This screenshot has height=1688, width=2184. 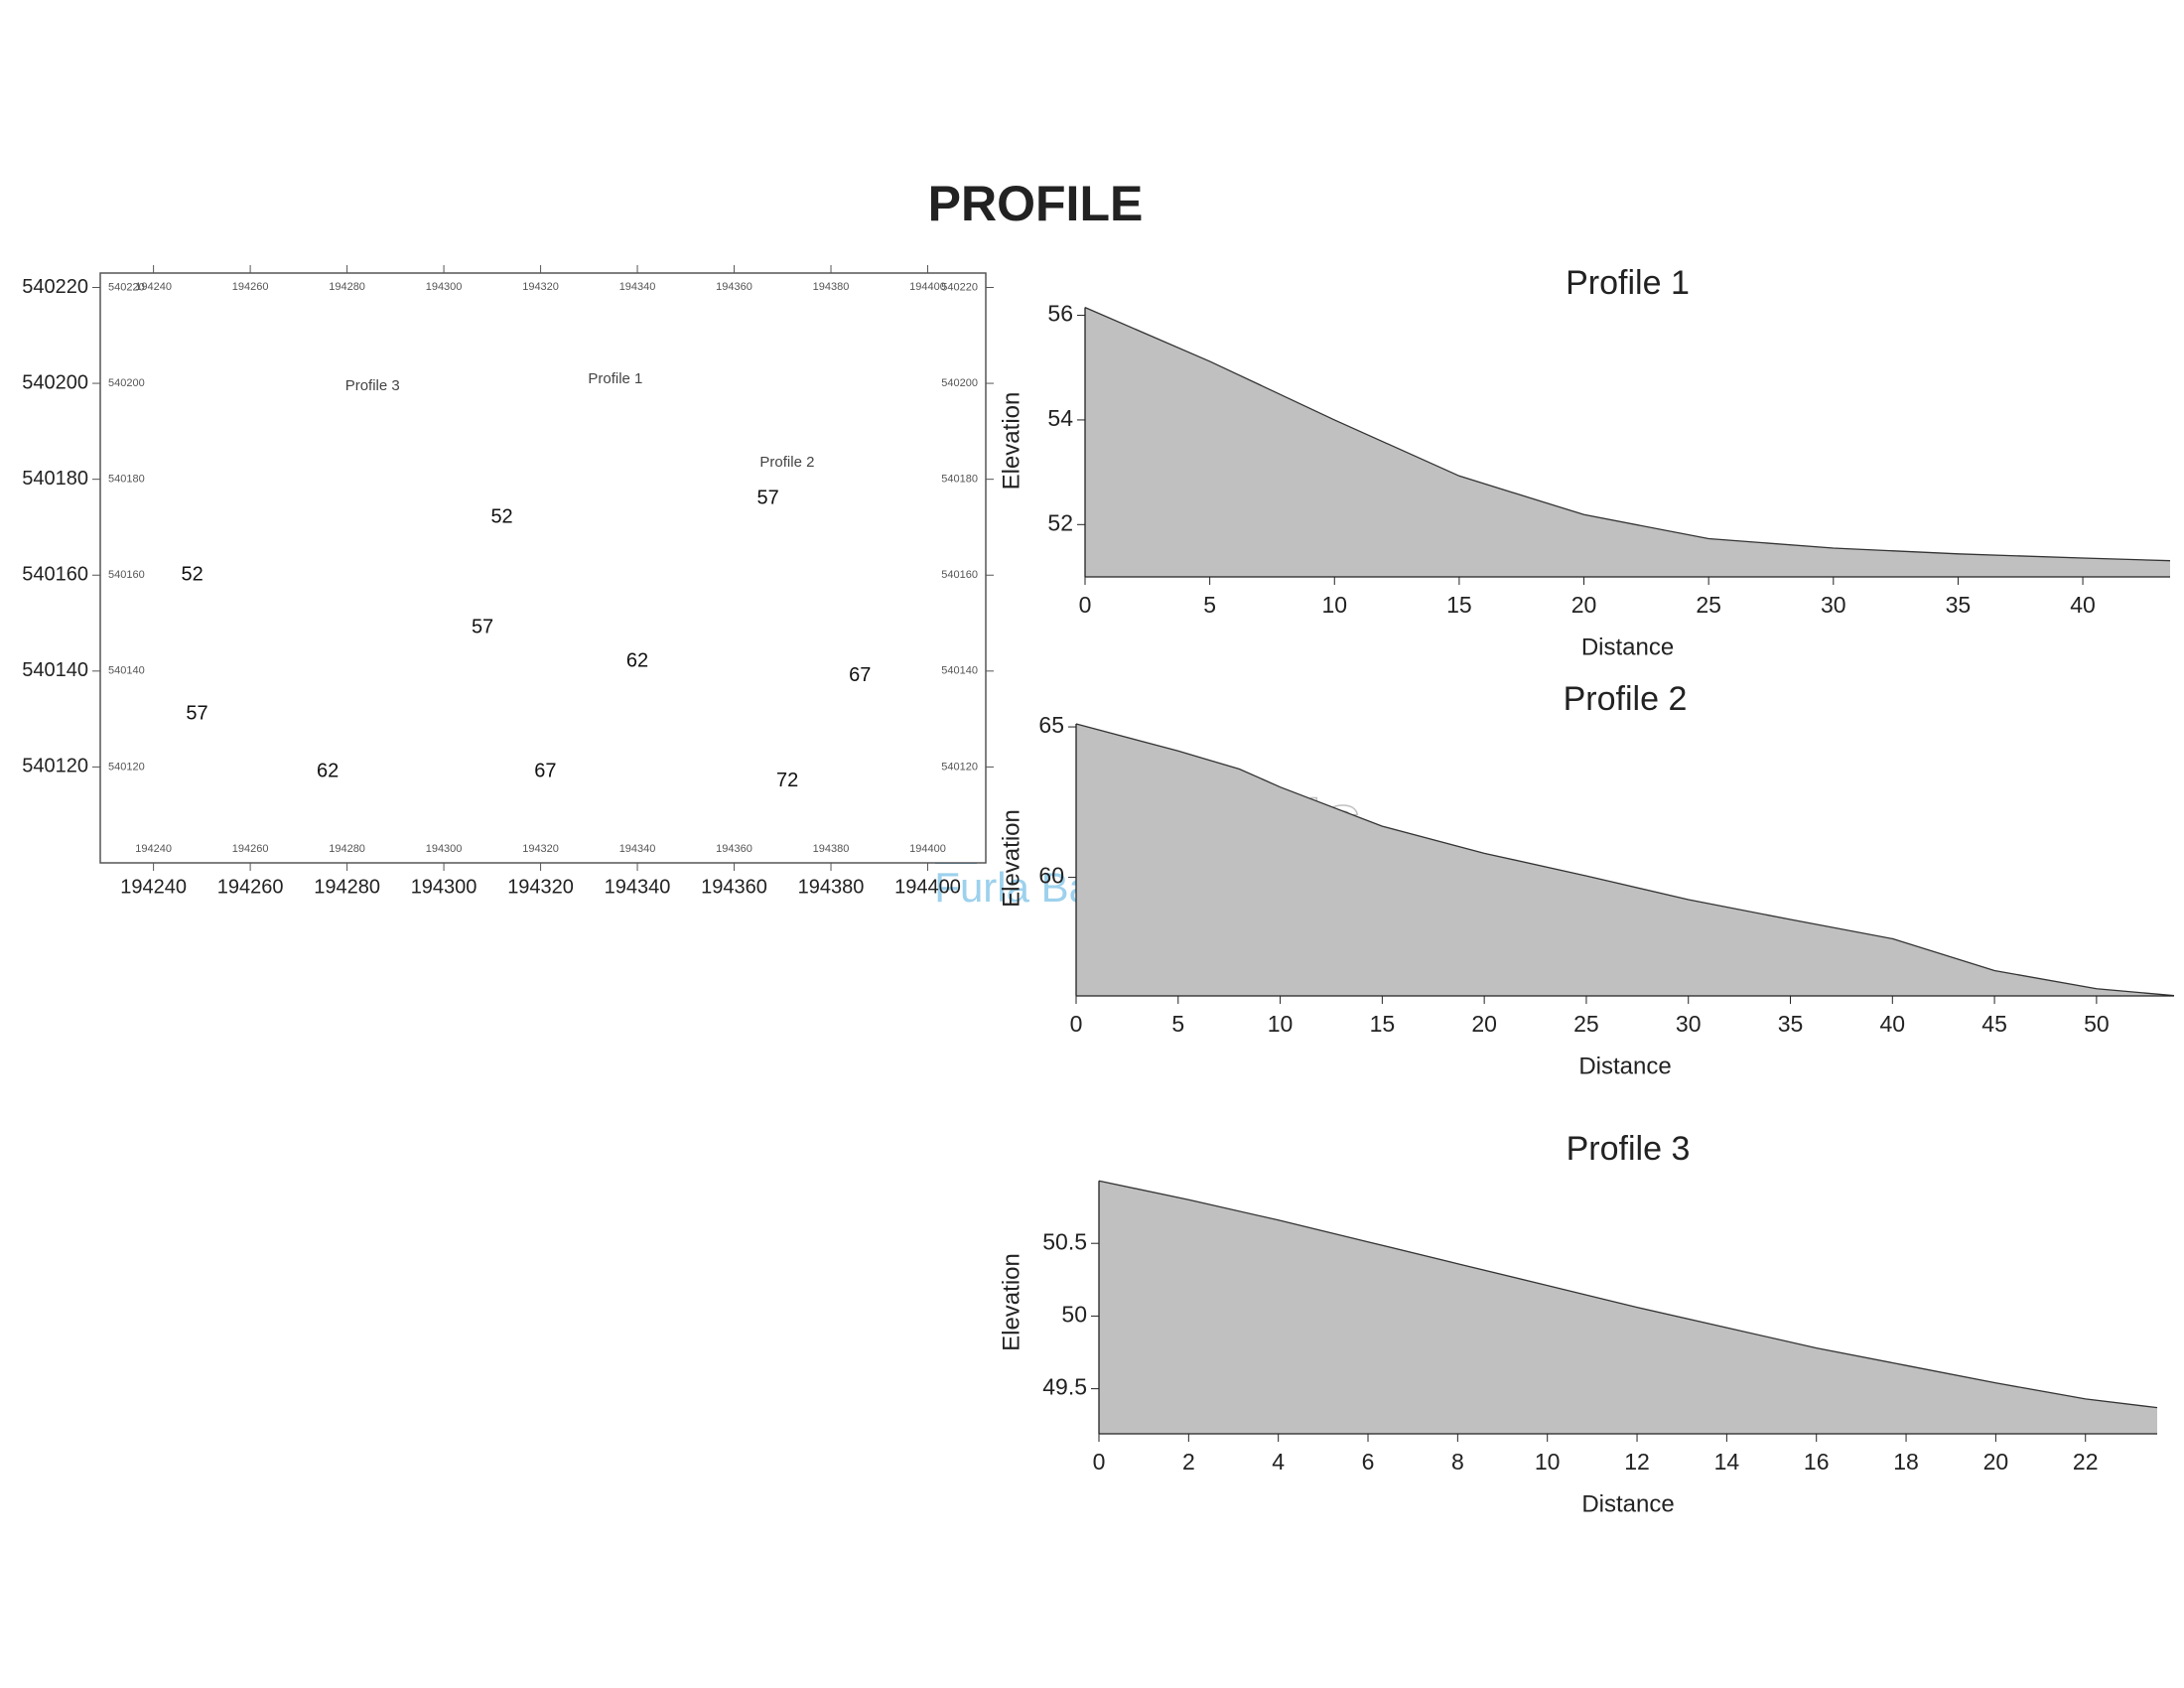 What do you see at coordinates (638, 887) in the screenshot?
I see `x-tick-label: 194340` at bounding box center [638, 887].